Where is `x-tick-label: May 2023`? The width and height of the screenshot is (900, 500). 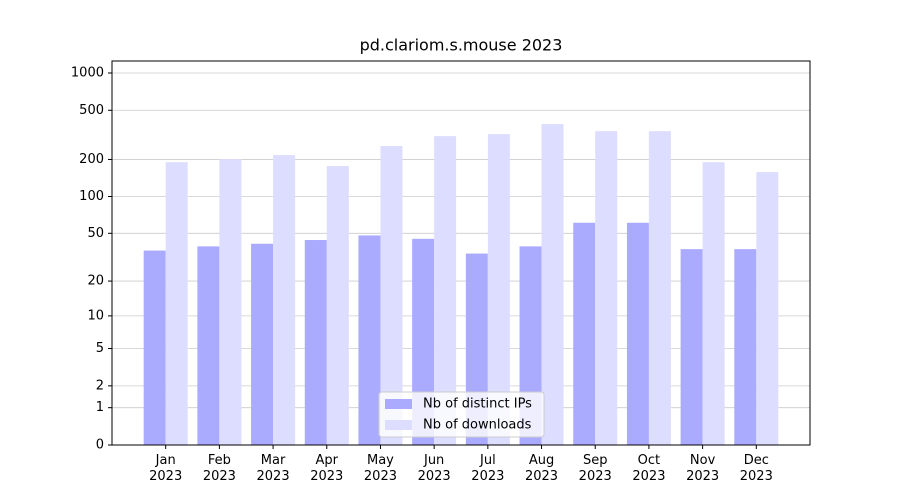 x-tick-label: May 2023 is located at coordinates (380, 468).